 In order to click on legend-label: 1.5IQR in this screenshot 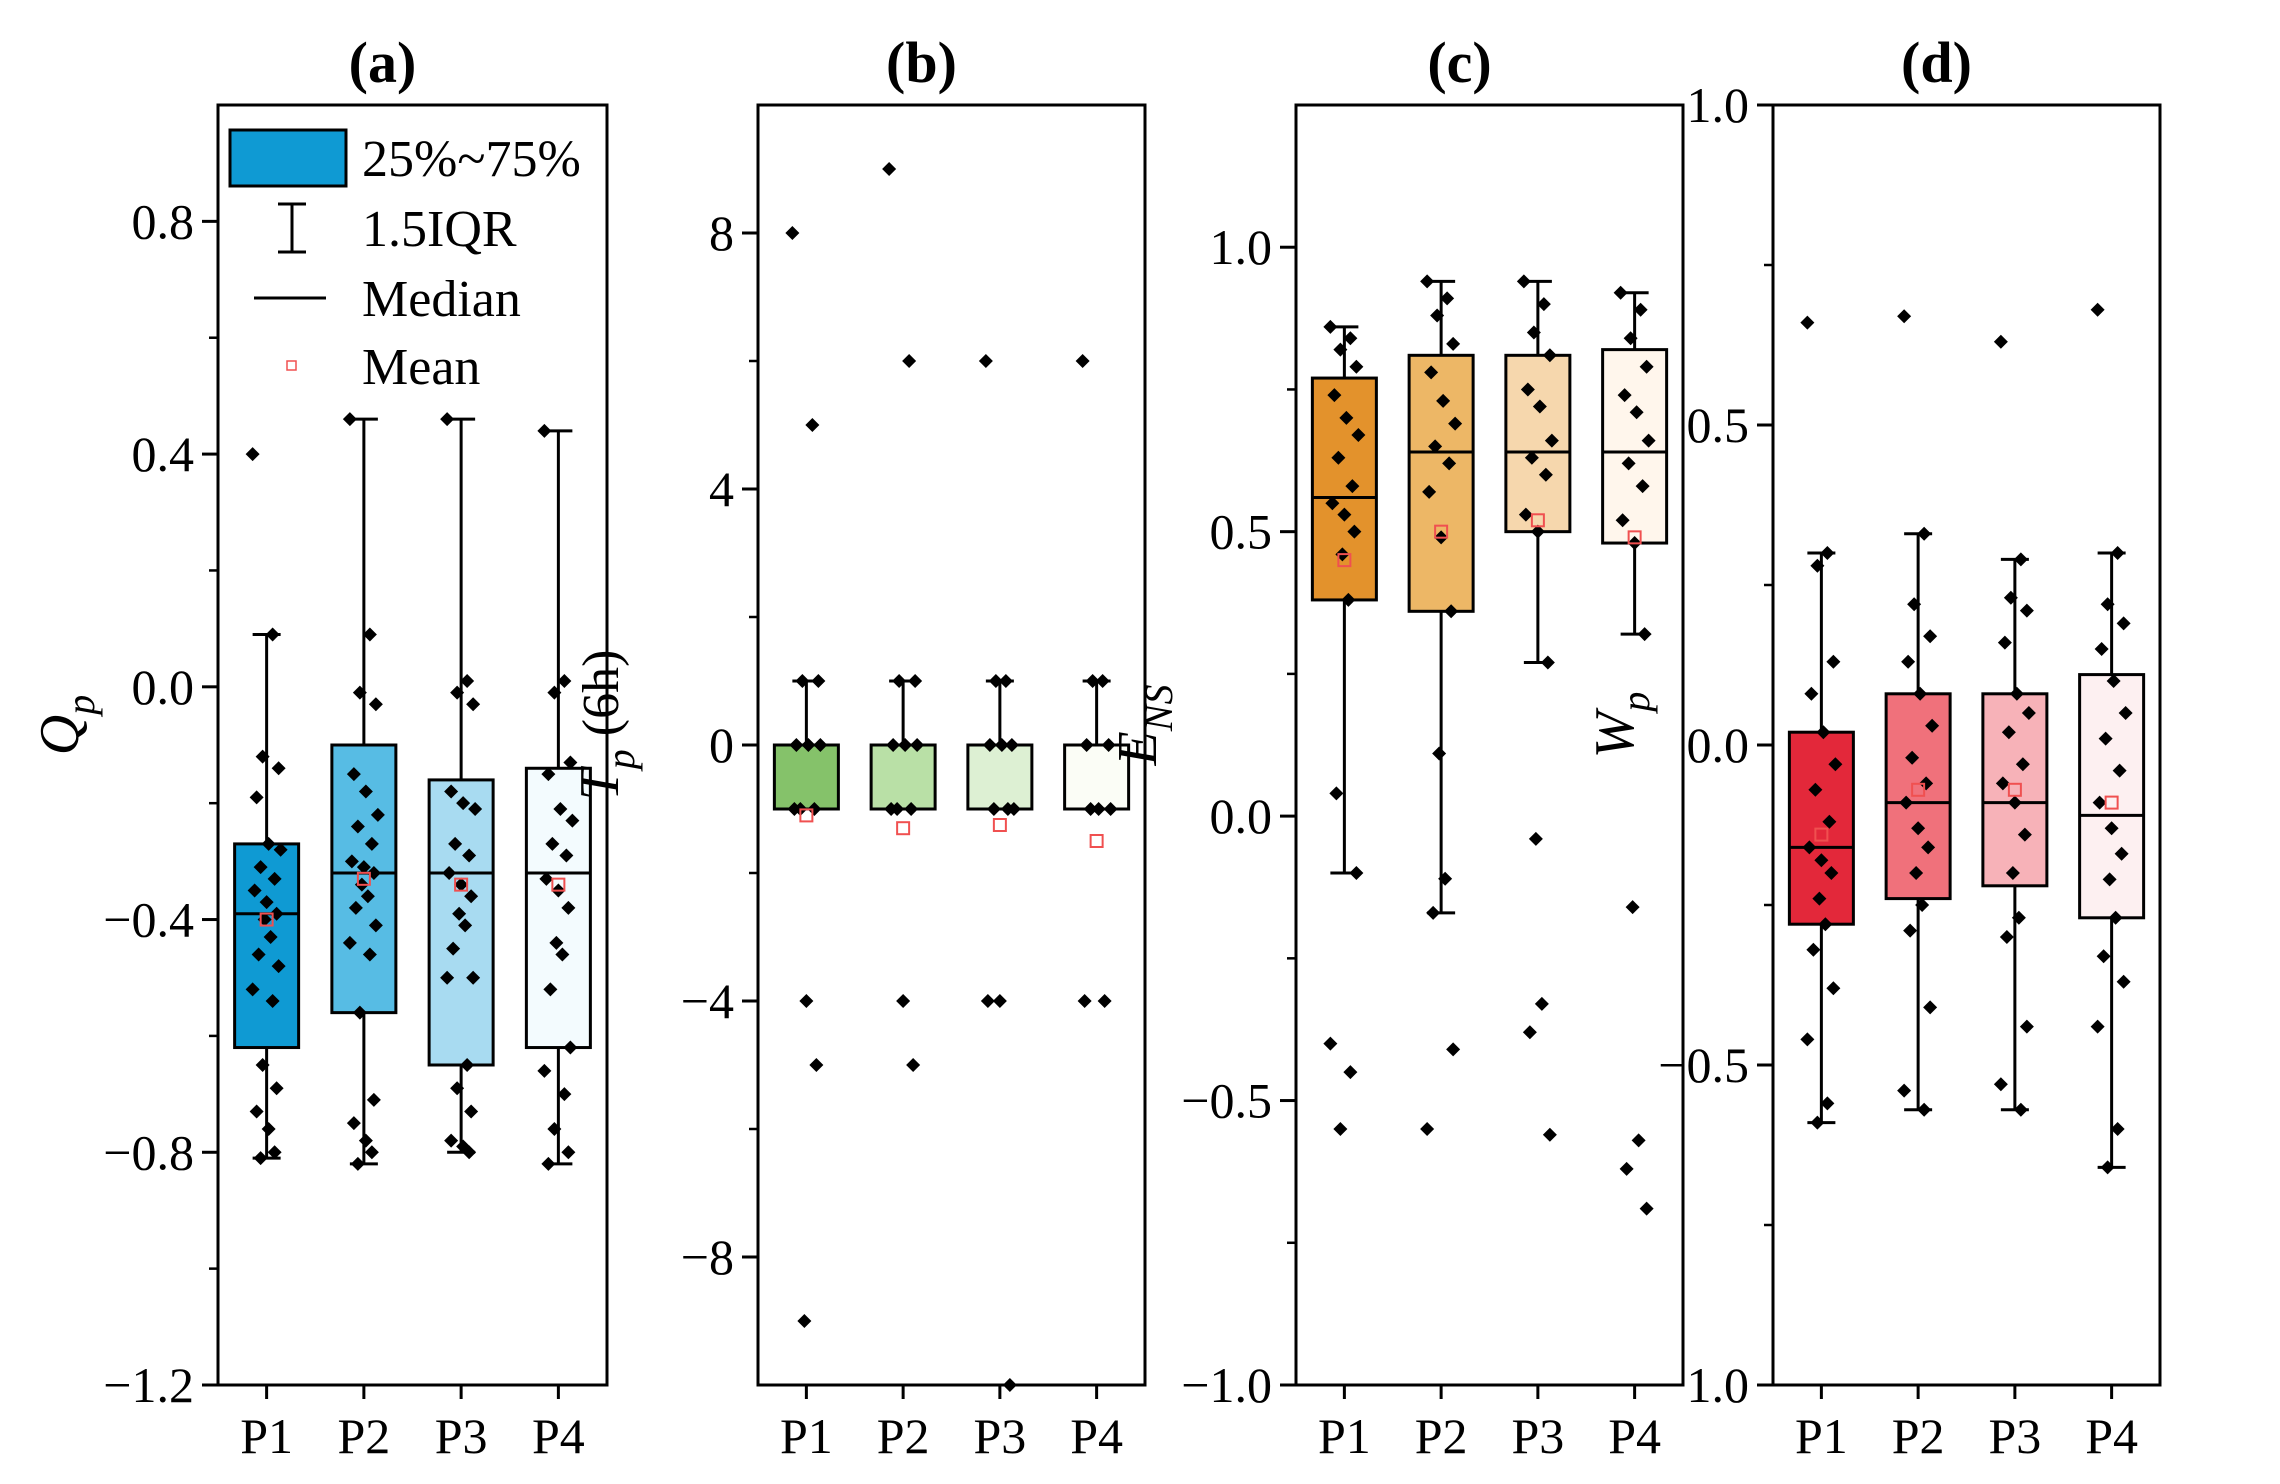, I will do `click(439, 229)`.